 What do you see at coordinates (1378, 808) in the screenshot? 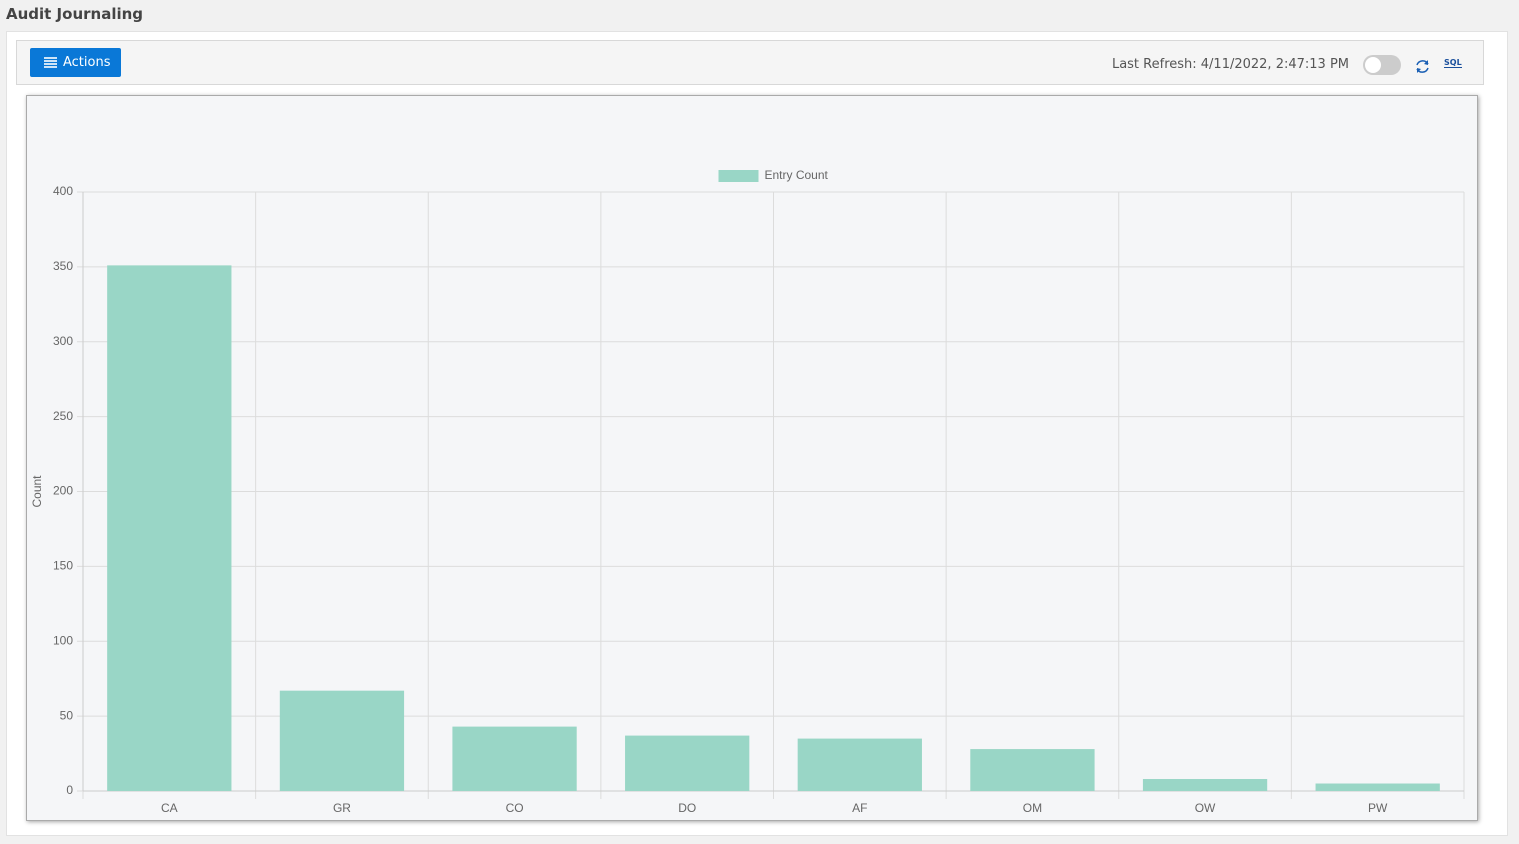
I see `x-tick-label: PW` at bounding box center [1378, 808].